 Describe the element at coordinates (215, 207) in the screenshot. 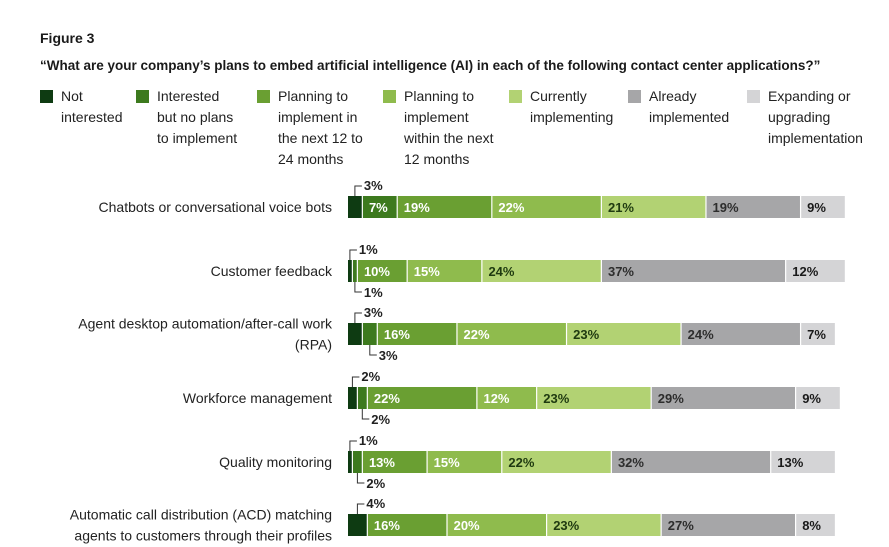

I see `category-label: Chatbots or conversational voice bots` at that location.